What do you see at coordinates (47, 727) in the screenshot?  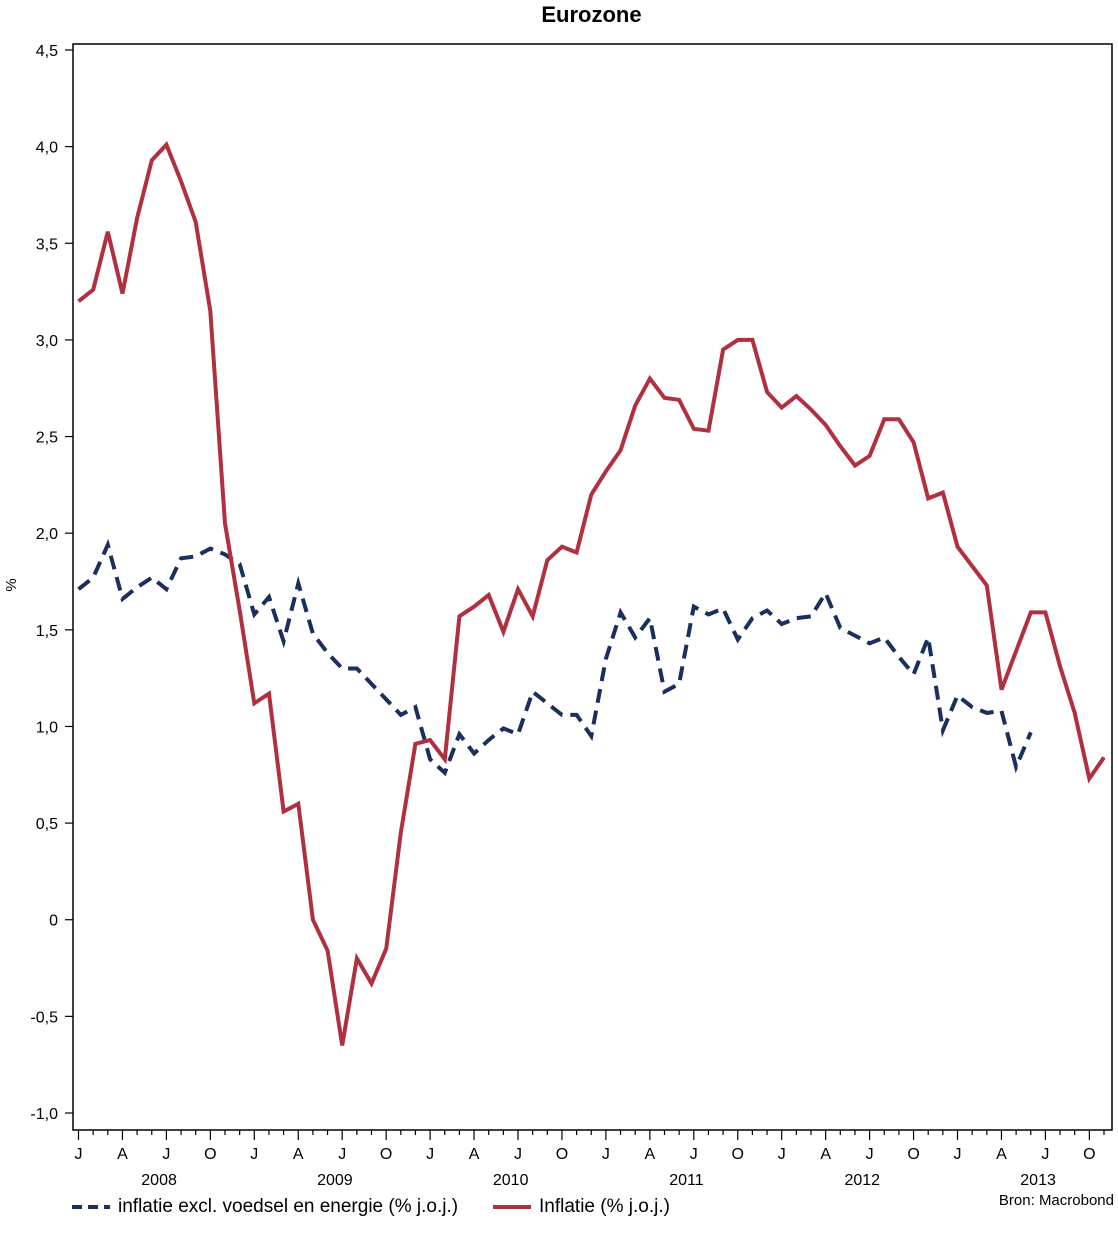 I see `y-tick-label: 1,0` at bounding box center [47, 727].